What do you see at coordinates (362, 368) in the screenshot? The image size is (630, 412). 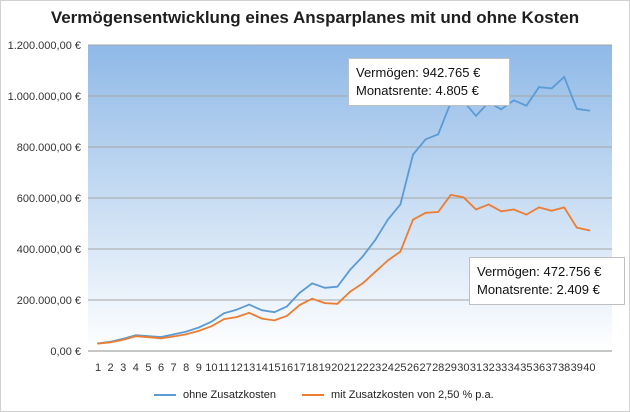 I see `x-tick-label: 22` at bounding box center [362, 368].